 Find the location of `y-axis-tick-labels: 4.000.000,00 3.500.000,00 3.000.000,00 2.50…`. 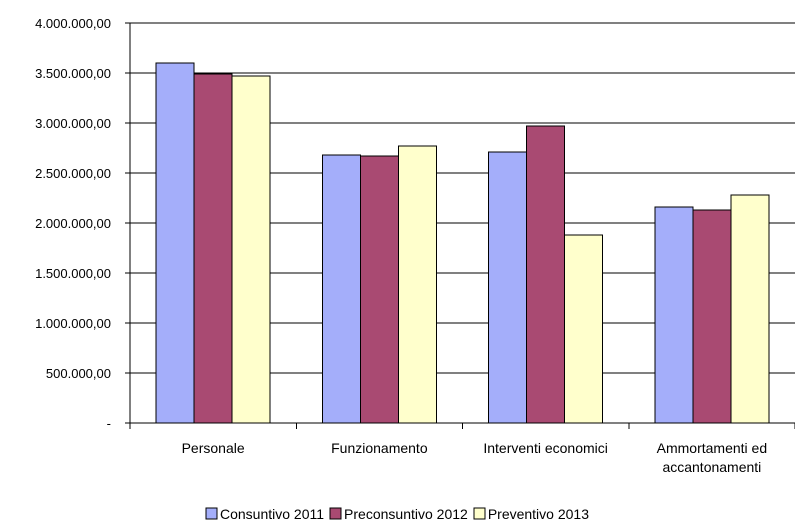

y-axis-tick-labels: 4.000.000,00 3.500.000,00 3.000.000,00 2.50… is located at coordinates (73, 223).